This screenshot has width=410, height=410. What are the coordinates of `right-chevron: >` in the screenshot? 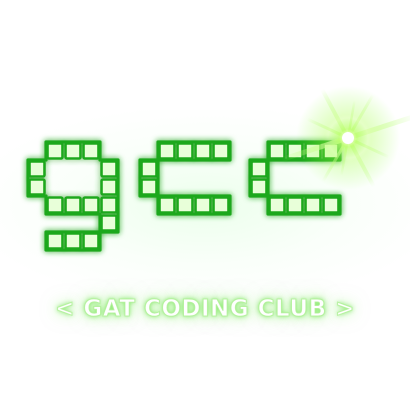 It's located at (345, 309).